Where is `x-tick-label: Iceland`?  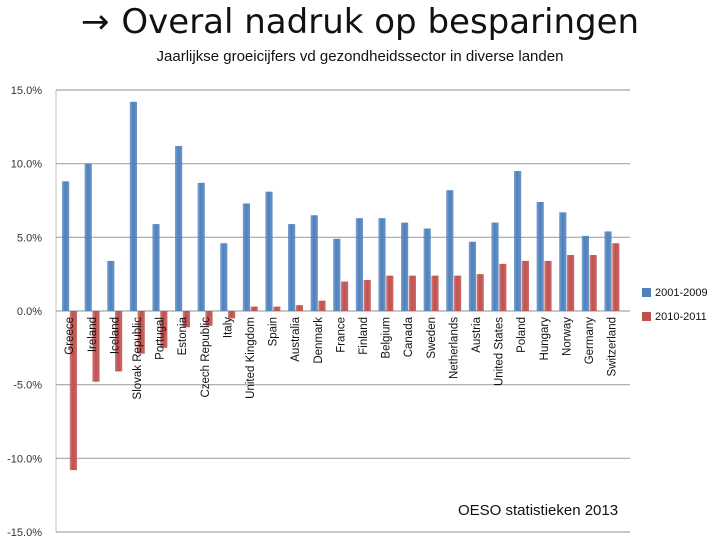 x-tick-label: Iceland is located at coordinates (115, 335).